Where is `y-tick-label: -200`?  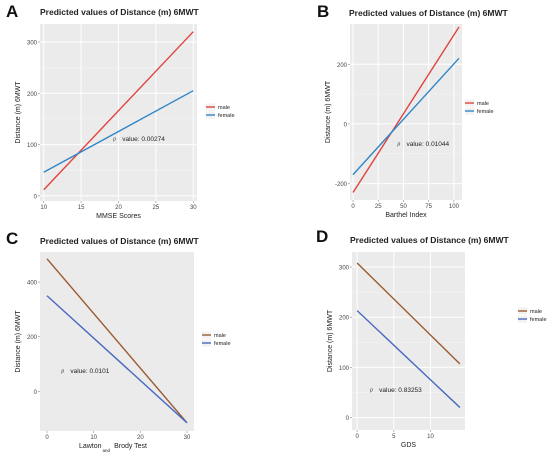
y-tick-label: -200 is located at coordinates (341, 185).